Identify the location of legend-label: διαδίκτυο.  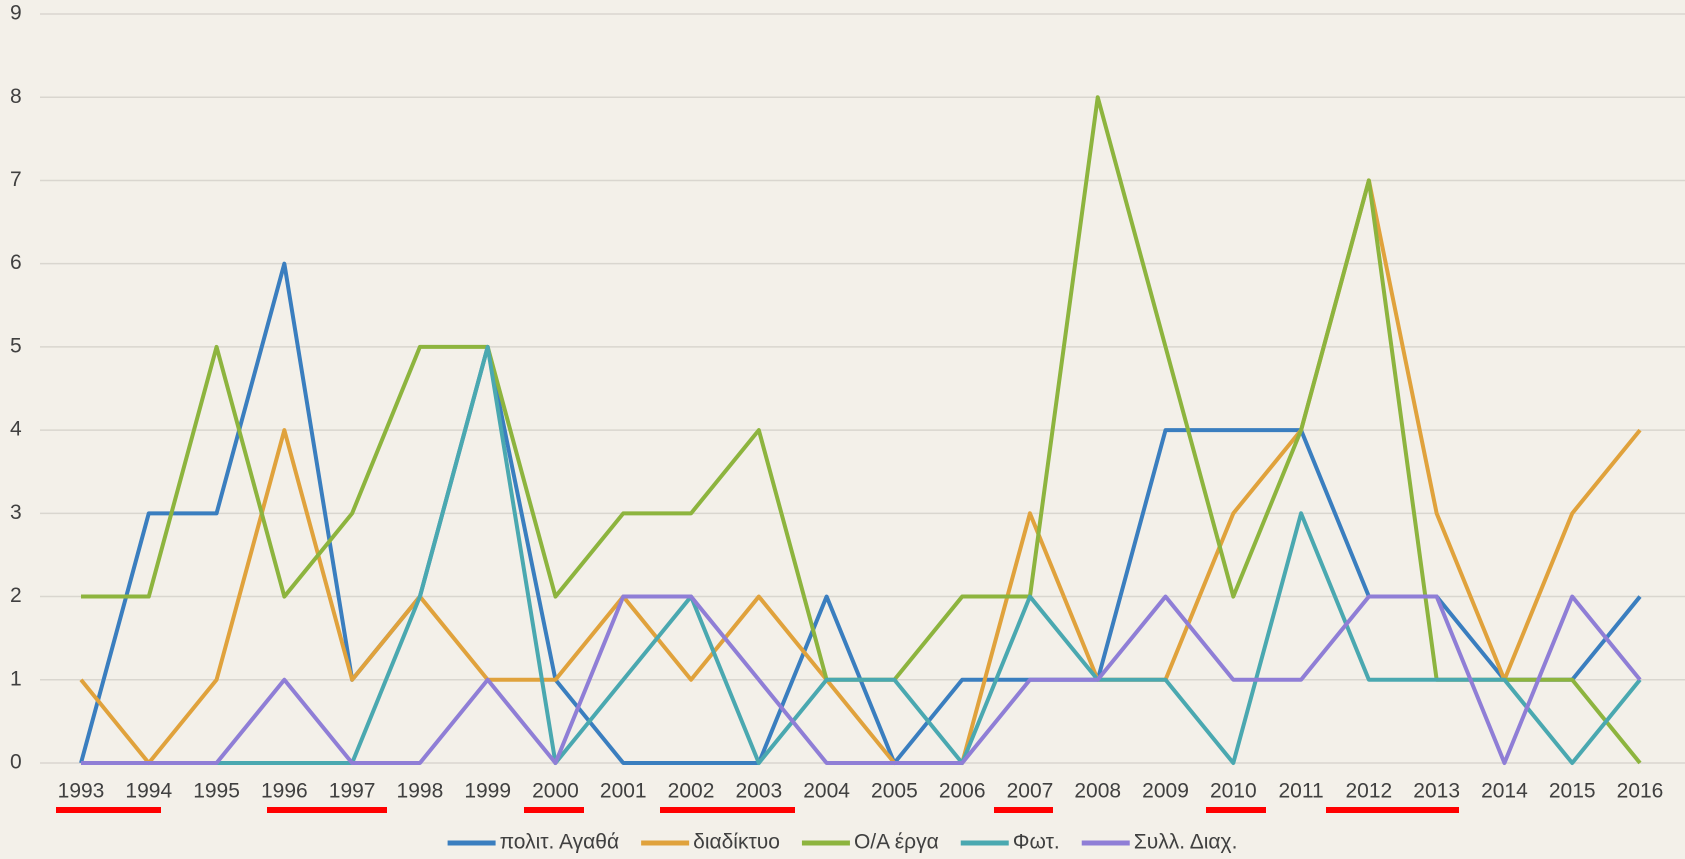
(736, 842).